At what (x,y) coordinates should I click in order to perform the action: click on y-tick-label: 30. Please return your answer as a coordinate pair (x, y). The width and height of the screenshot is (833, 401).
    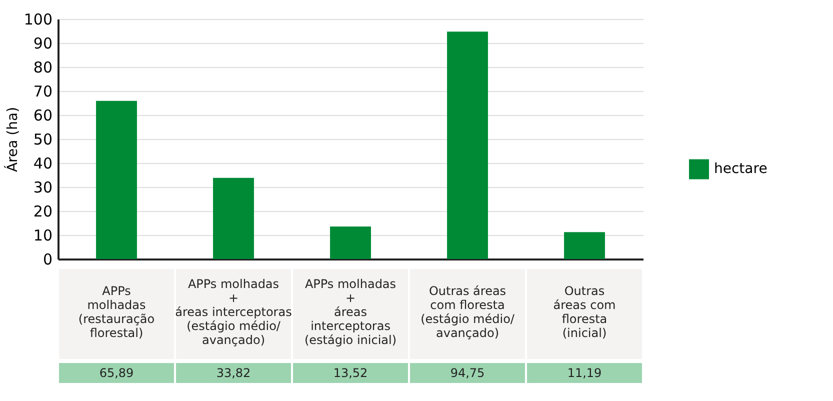
    Looking at the image, I should click on (42, 187).